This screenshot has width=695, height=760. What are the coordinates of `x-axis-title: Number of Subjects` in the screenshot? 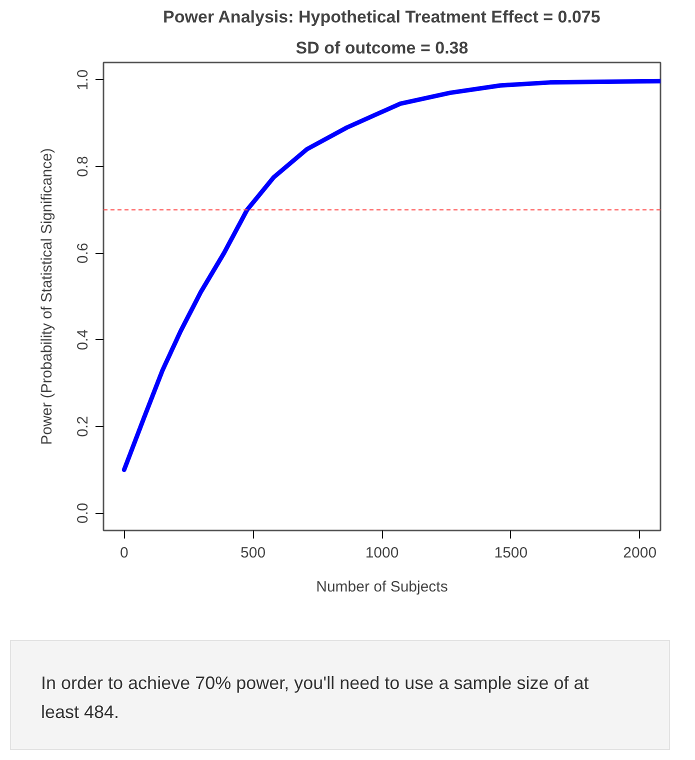 It's located at (382, 587).